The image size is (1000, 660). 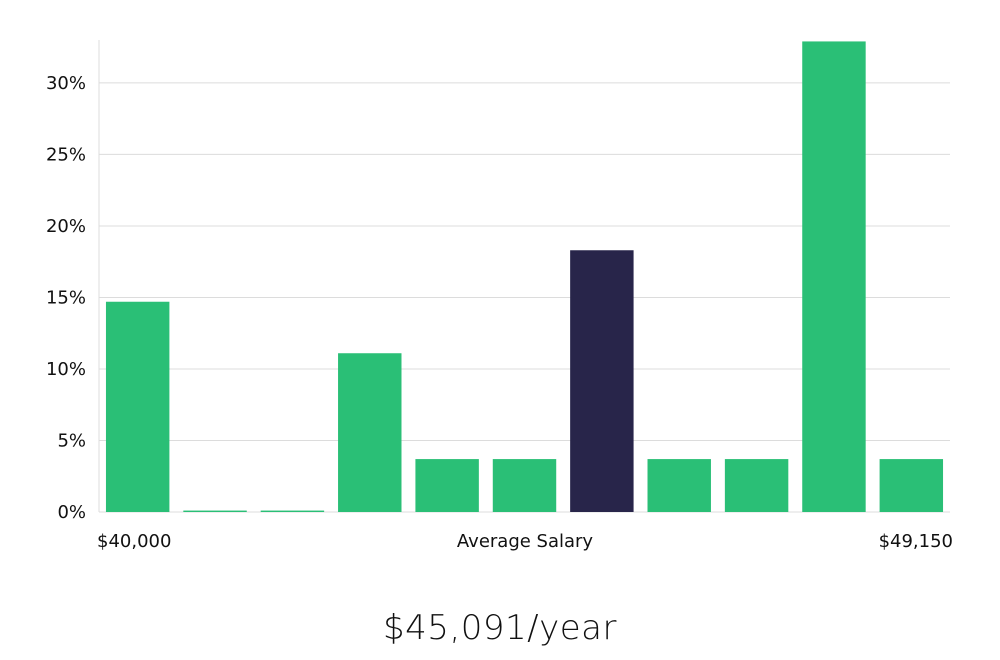 I want to click on highlighted-bar, so click(x=602, y=381).